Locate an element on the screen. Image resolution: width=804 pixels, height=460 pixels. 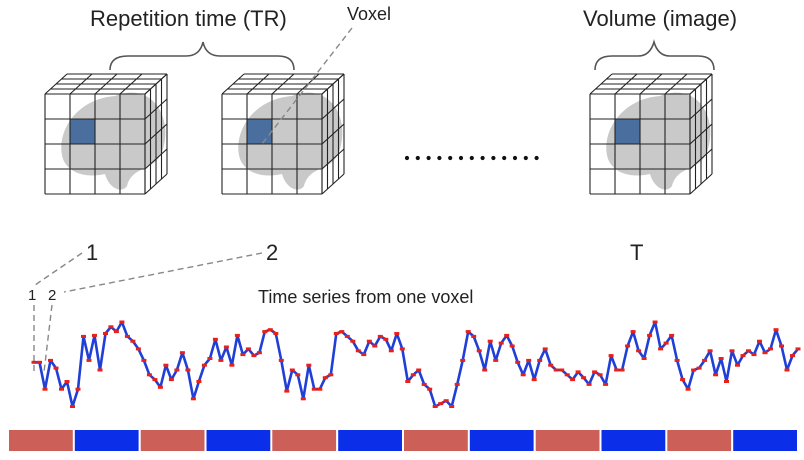
tr-brace is located at coordinates (202, 56).